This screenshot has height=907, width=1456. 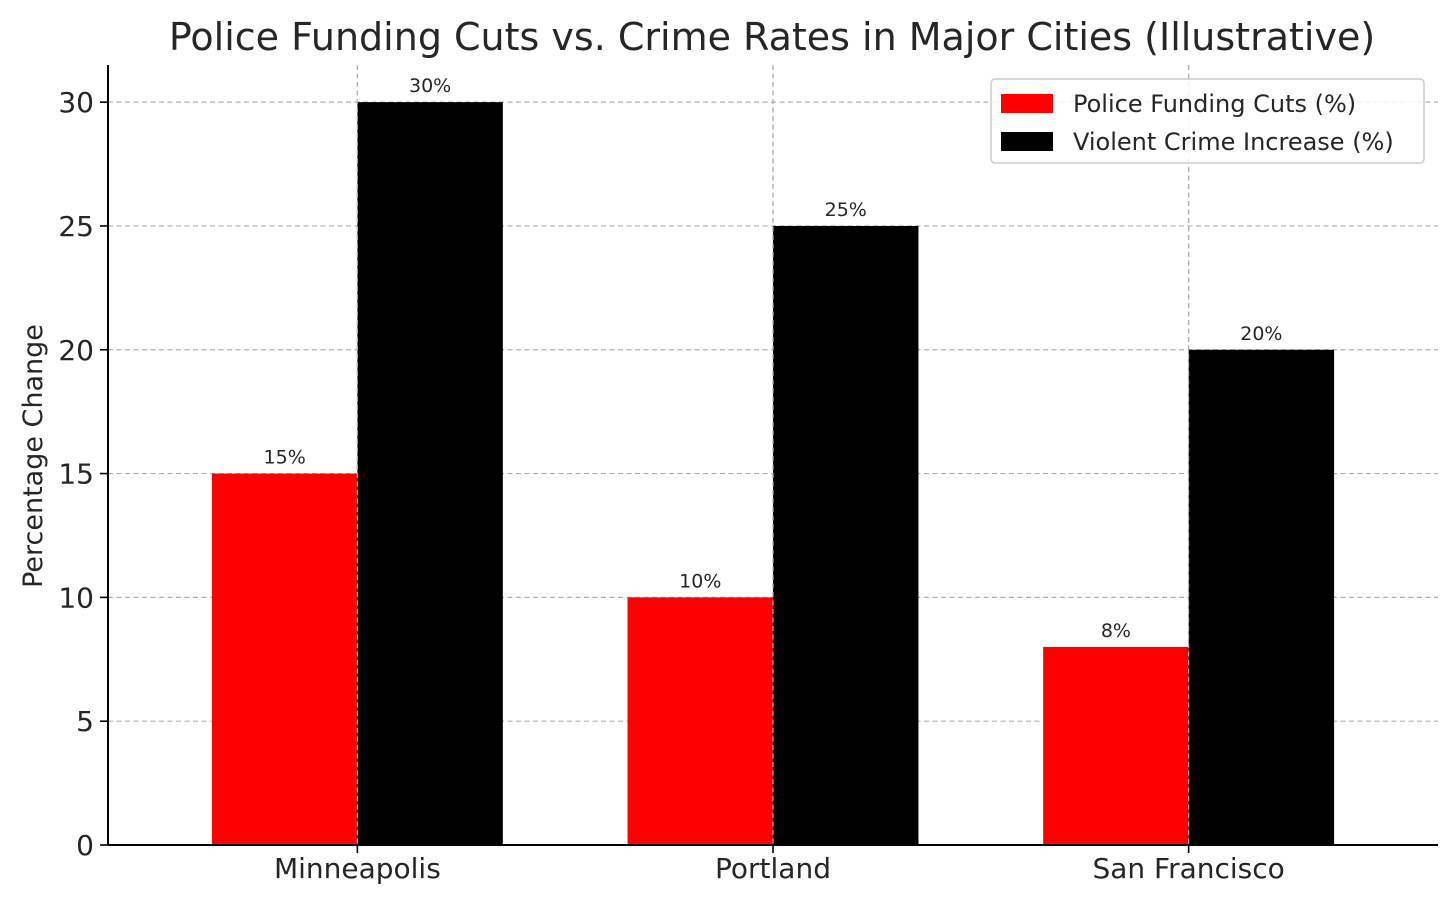 I want to click on legend-entry-label: Police Funding Cuts (%), so click(x=1214, y=104).